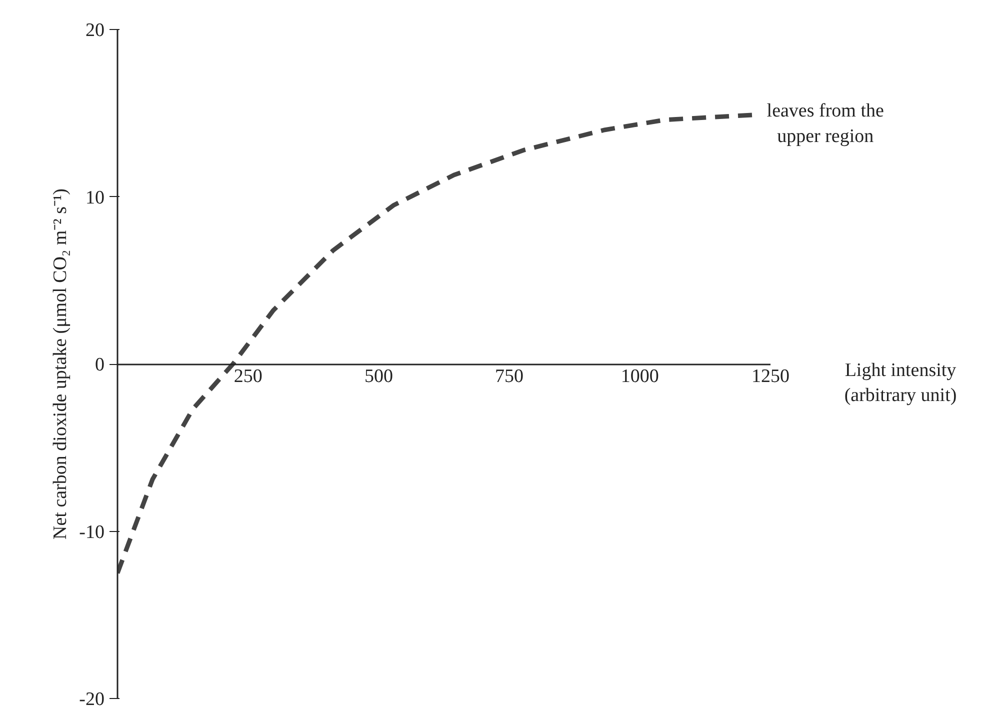 The image size is (984, 711). Describe the element at coordinates (61, 364) in the screenshot. I see `y-axis-title: Net carbon dioxide uptake (μmol CO₂ m⁻² s⁻¹)` at that location.